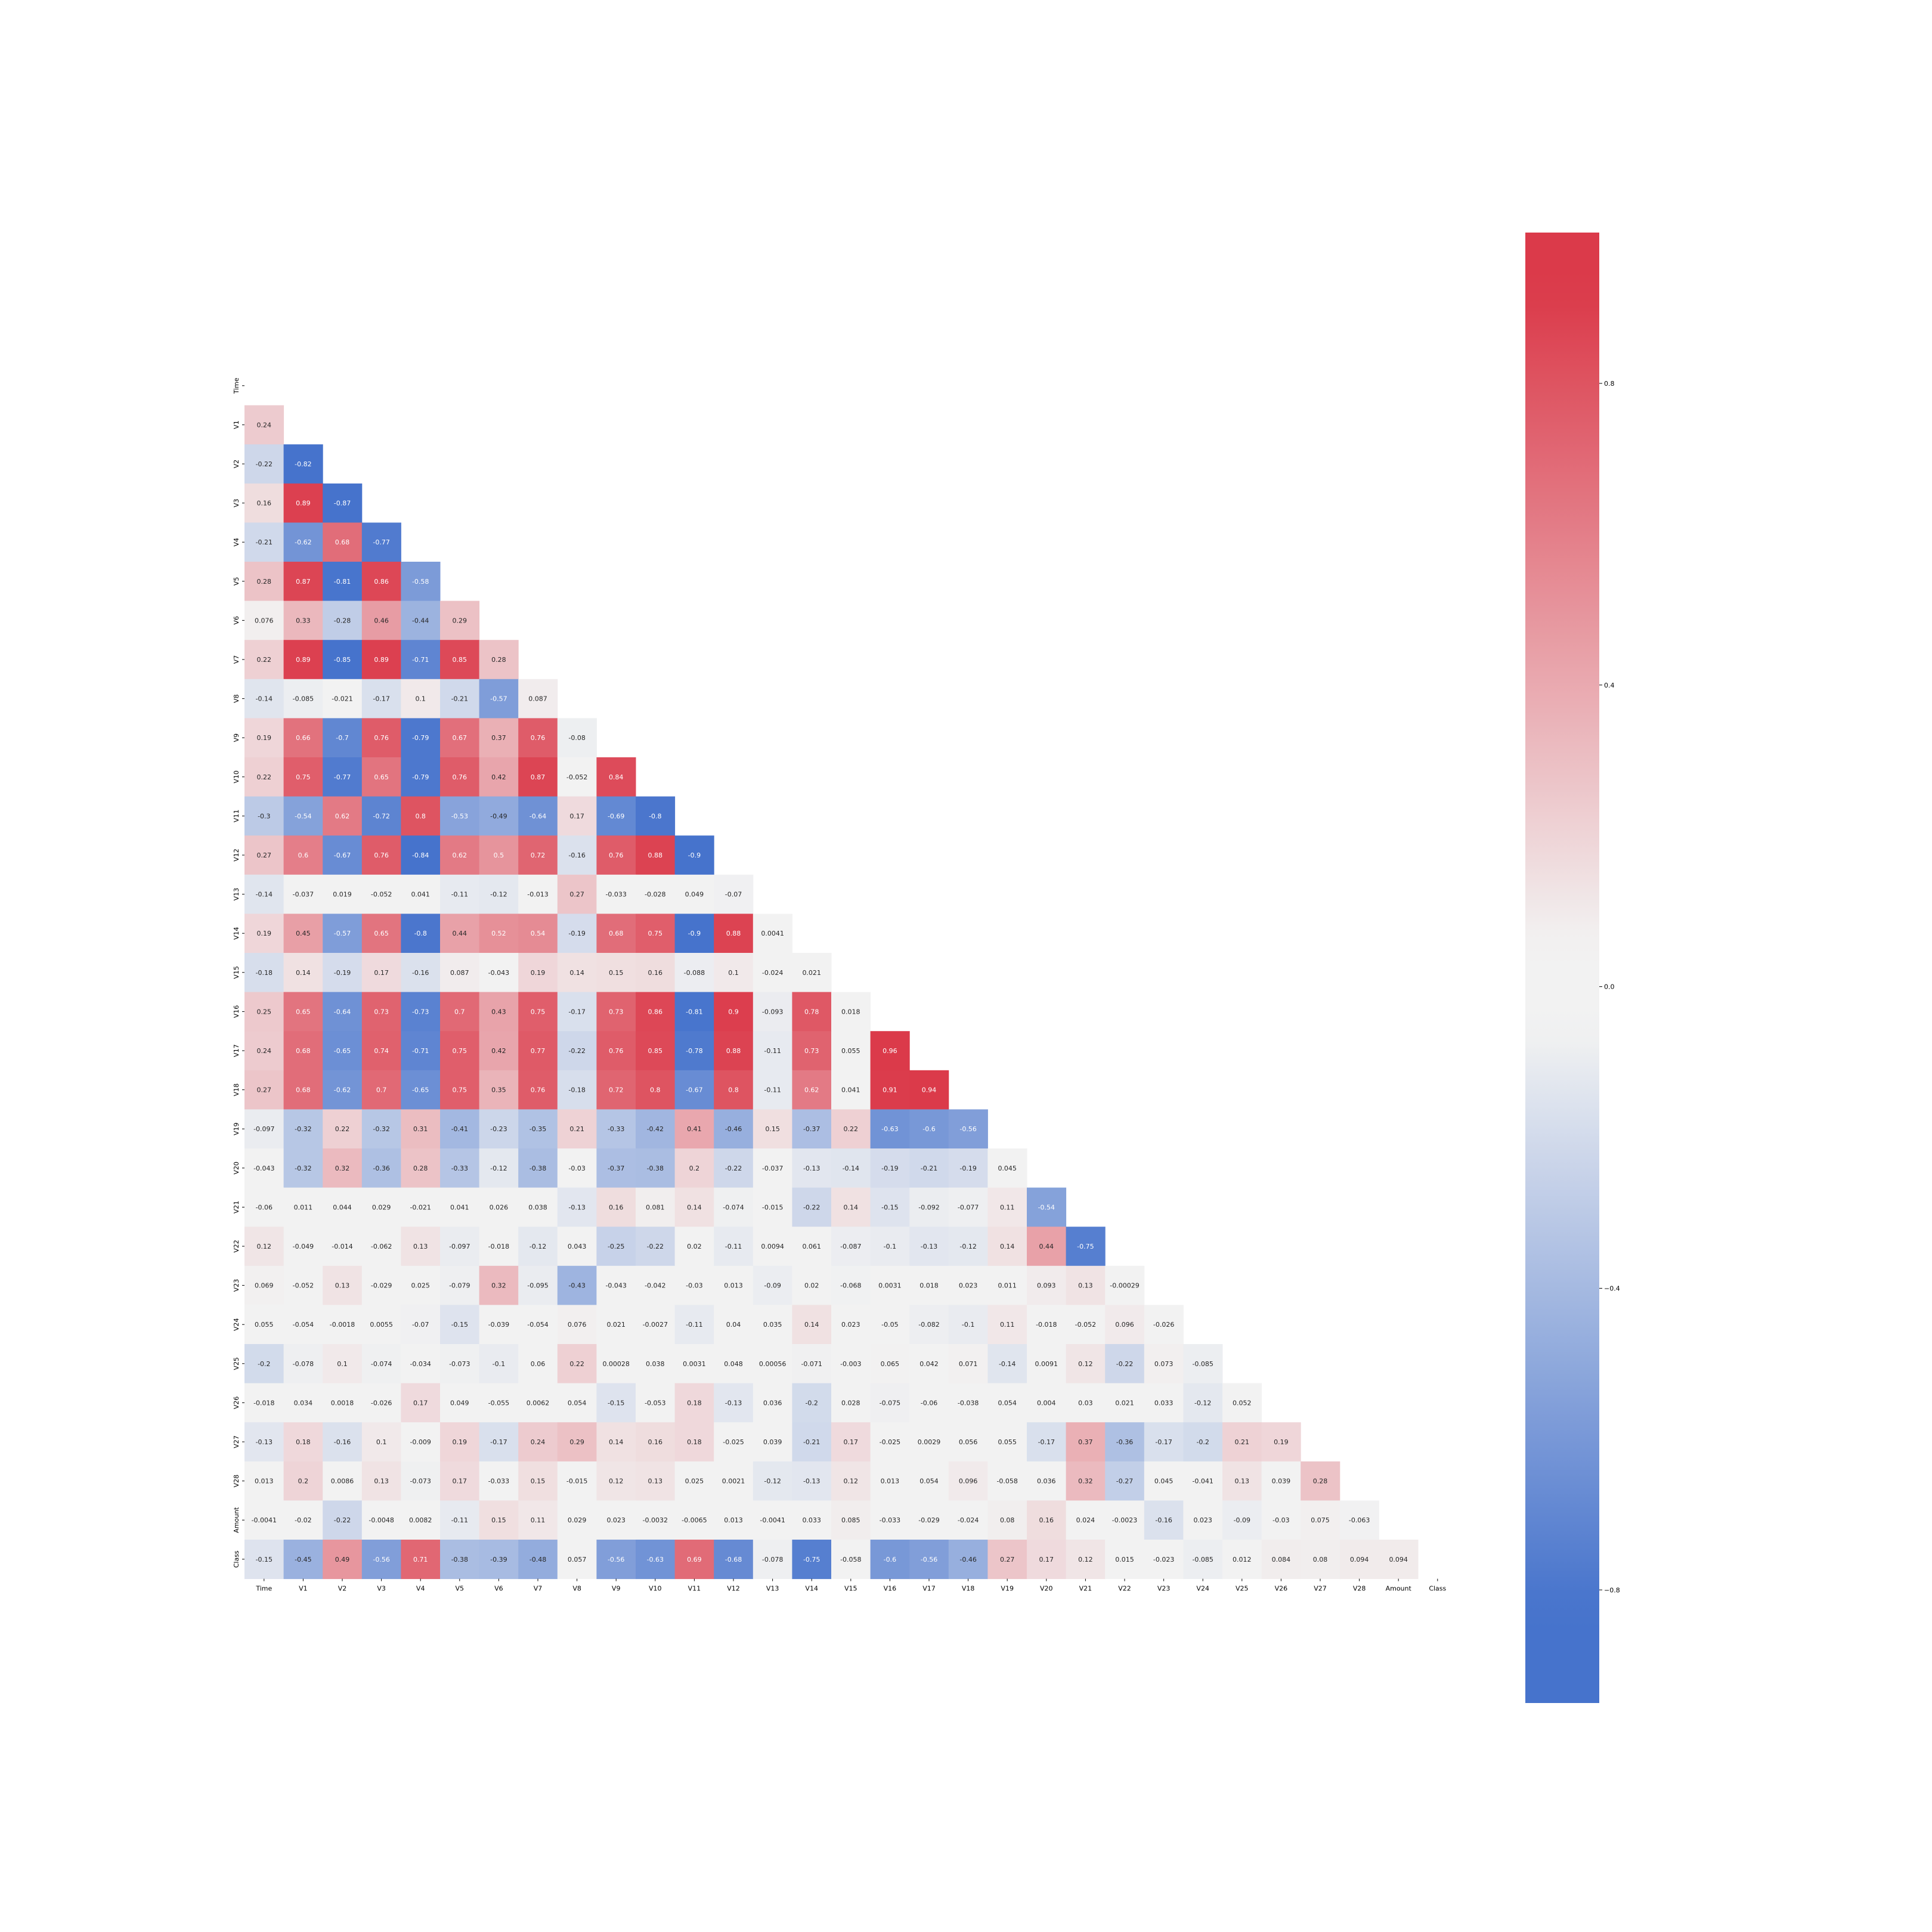 The width and height of the screenshot is (1932, 1932). Describe the element at coordinates (577, 1589) in the screenshot. I see `x-tick-label: V8` at that location.